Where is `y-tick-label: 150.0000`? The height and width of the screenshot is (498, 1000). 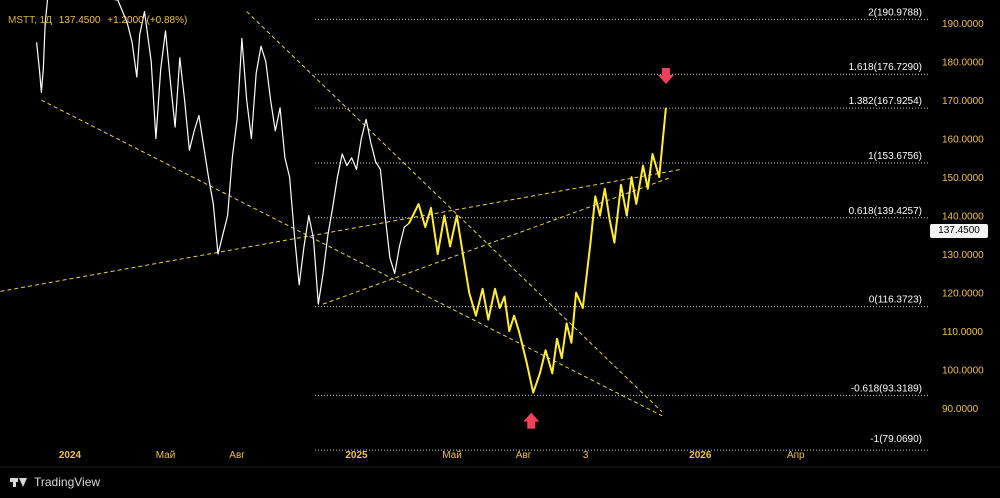 y-tick-label: 150.0000 is located at coordinates (963, 178).